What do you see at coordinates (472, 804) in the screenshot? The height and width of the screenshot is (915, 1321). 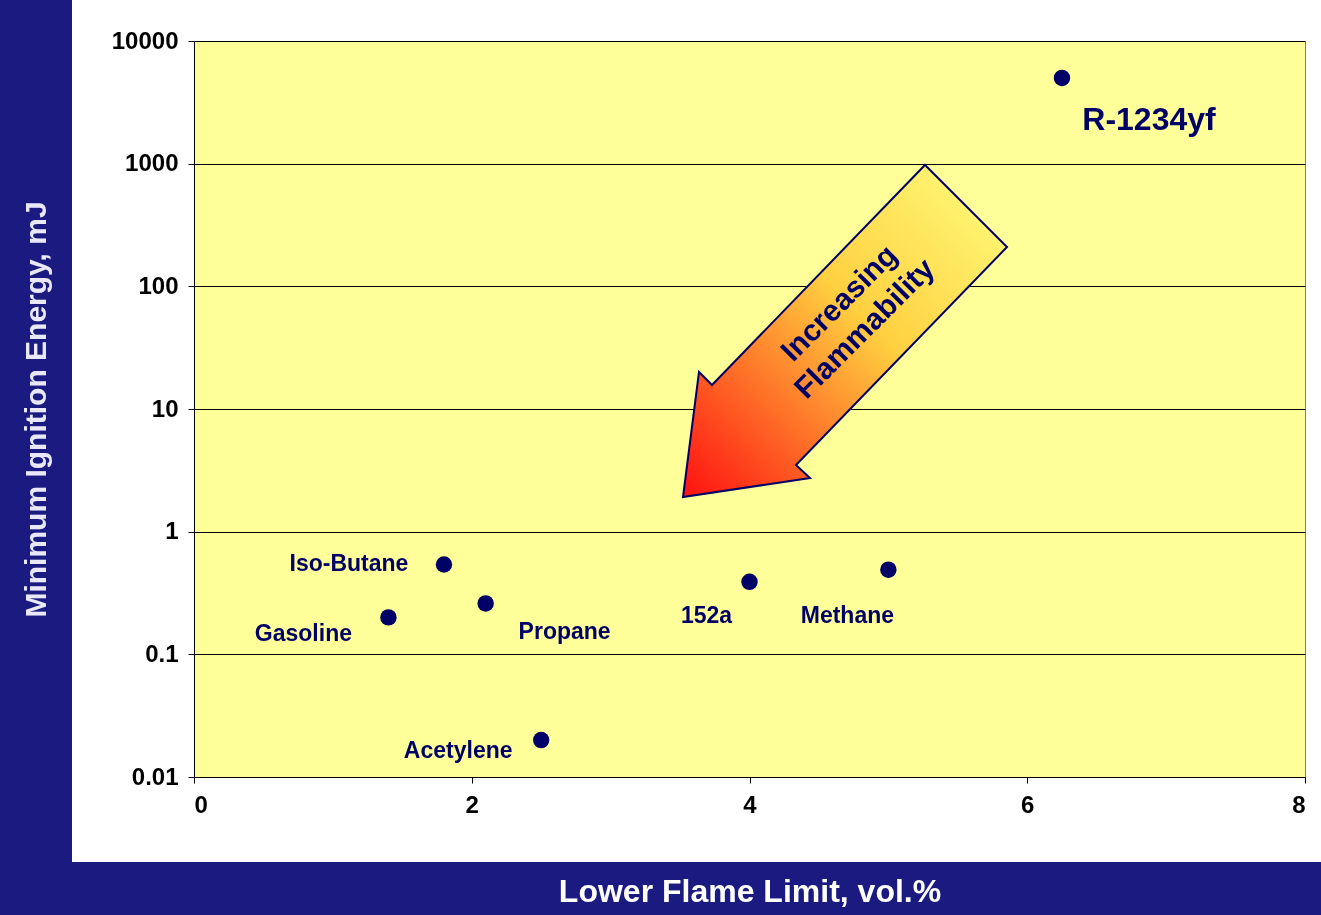 I see `x-tick-label: 2` at bounding box center [472, 804].